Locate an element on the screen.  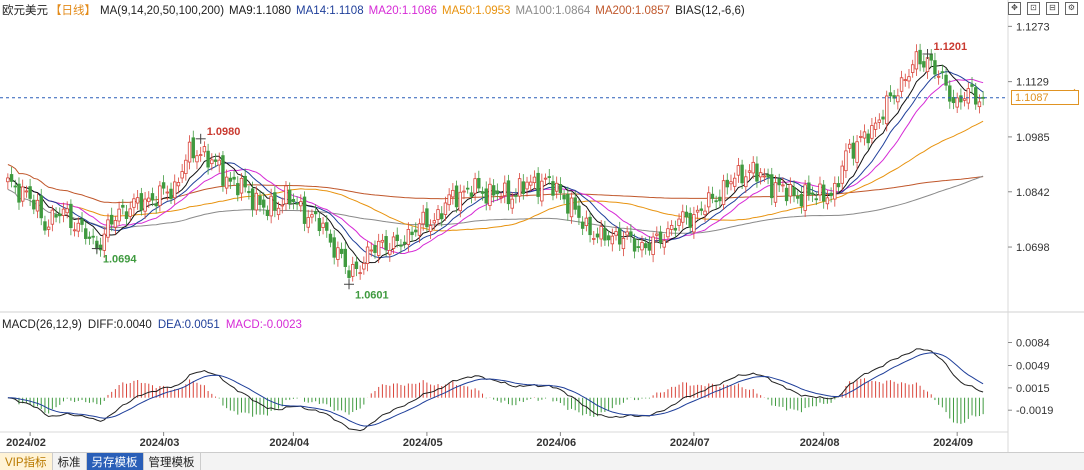
zoom-icon: ⊡ is located at coordinates (1033, 8).